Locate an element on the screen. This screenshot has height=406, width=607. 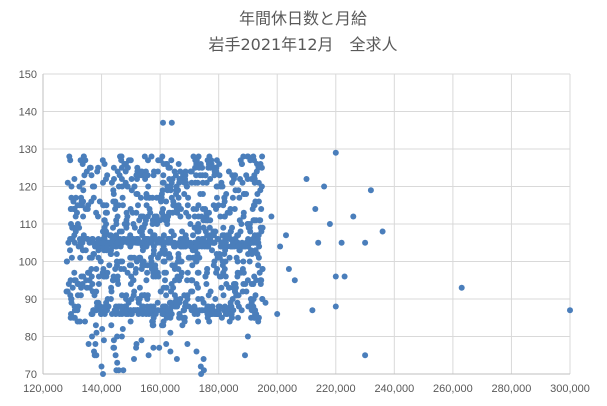
chart-title: 年間休日数と月給 is located at coordinates (303, 18).